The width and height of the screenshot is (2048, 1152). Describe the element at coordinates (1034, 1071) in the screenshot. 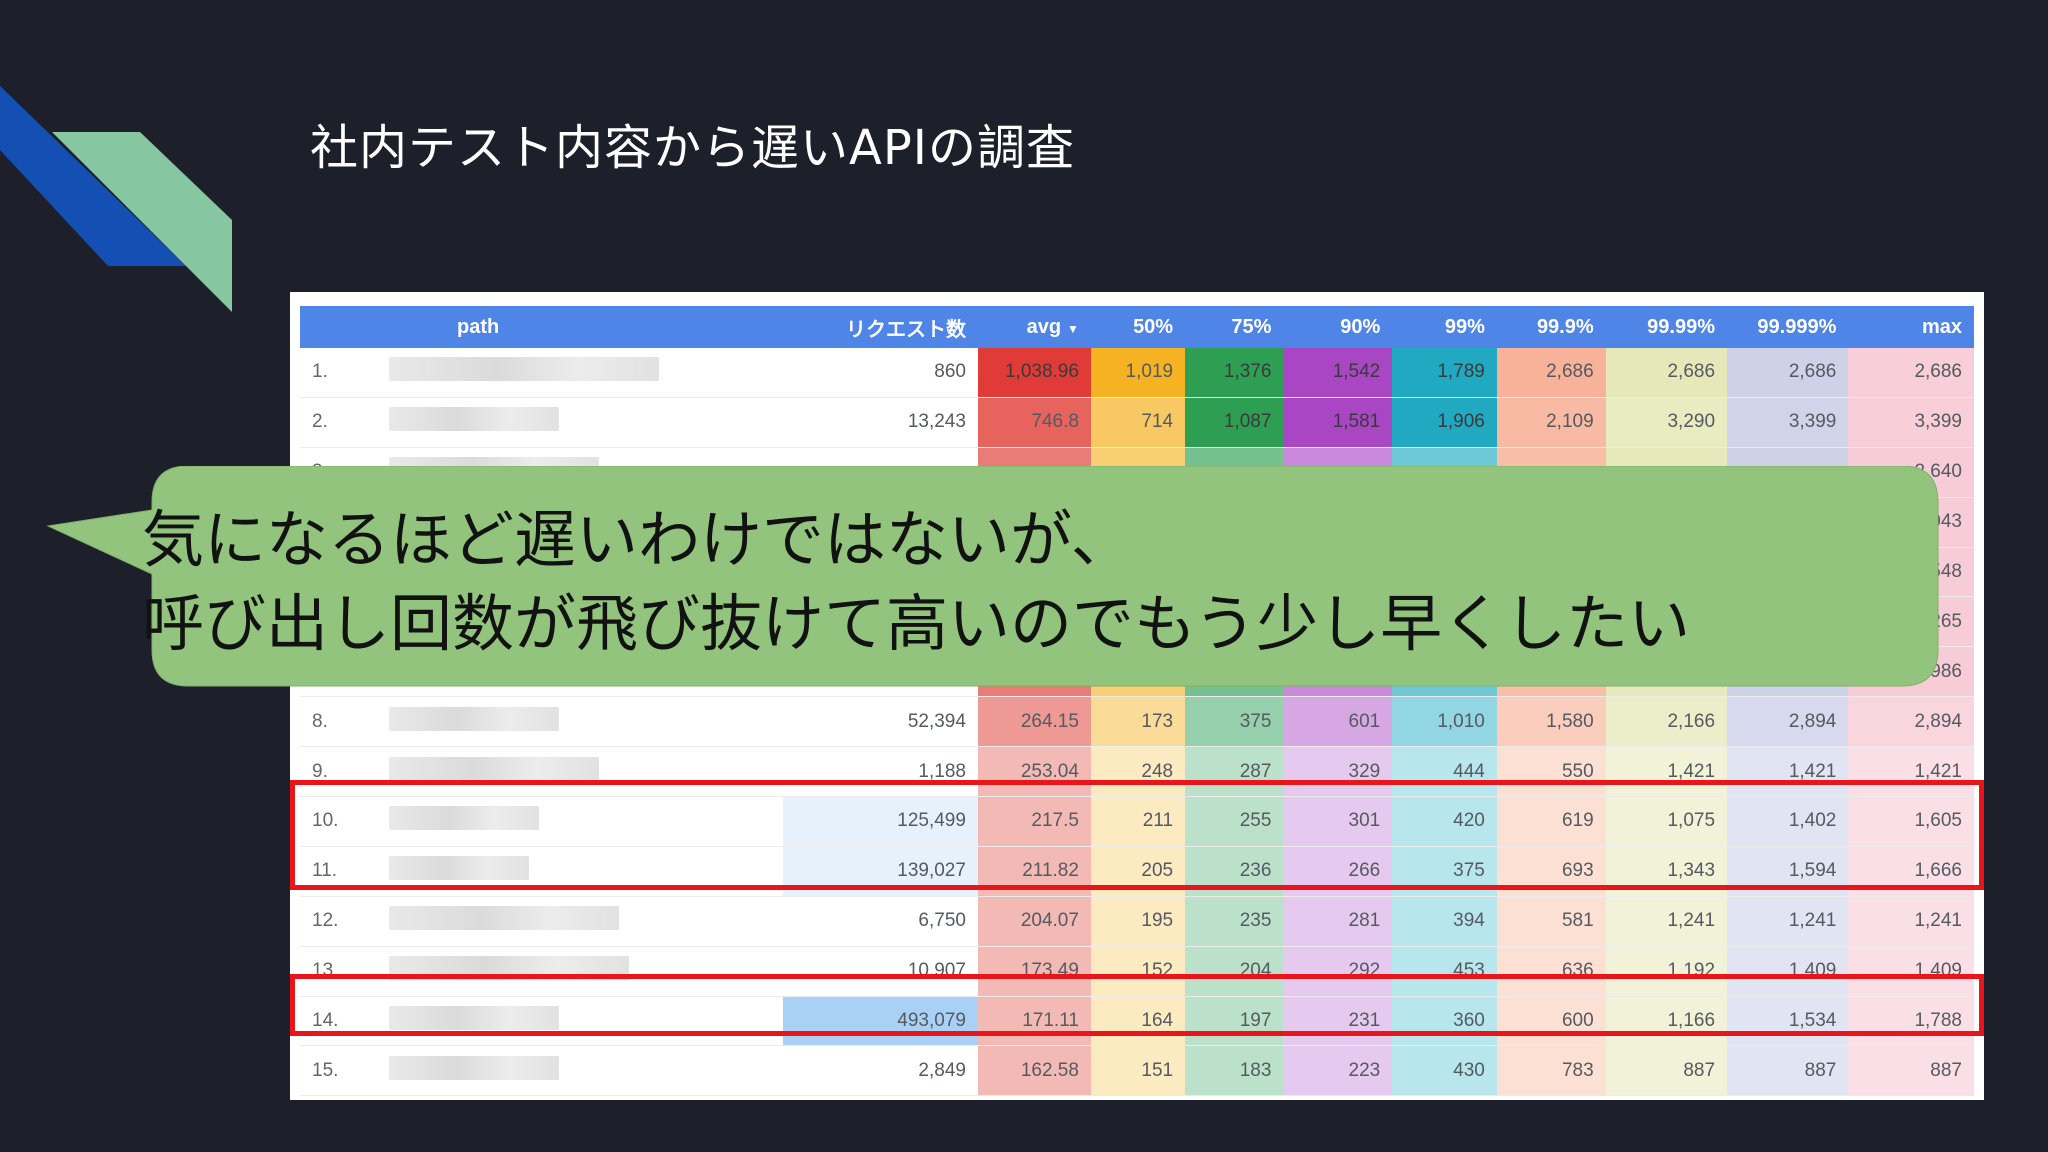

I see `cell-avg: 162.58` at that location.